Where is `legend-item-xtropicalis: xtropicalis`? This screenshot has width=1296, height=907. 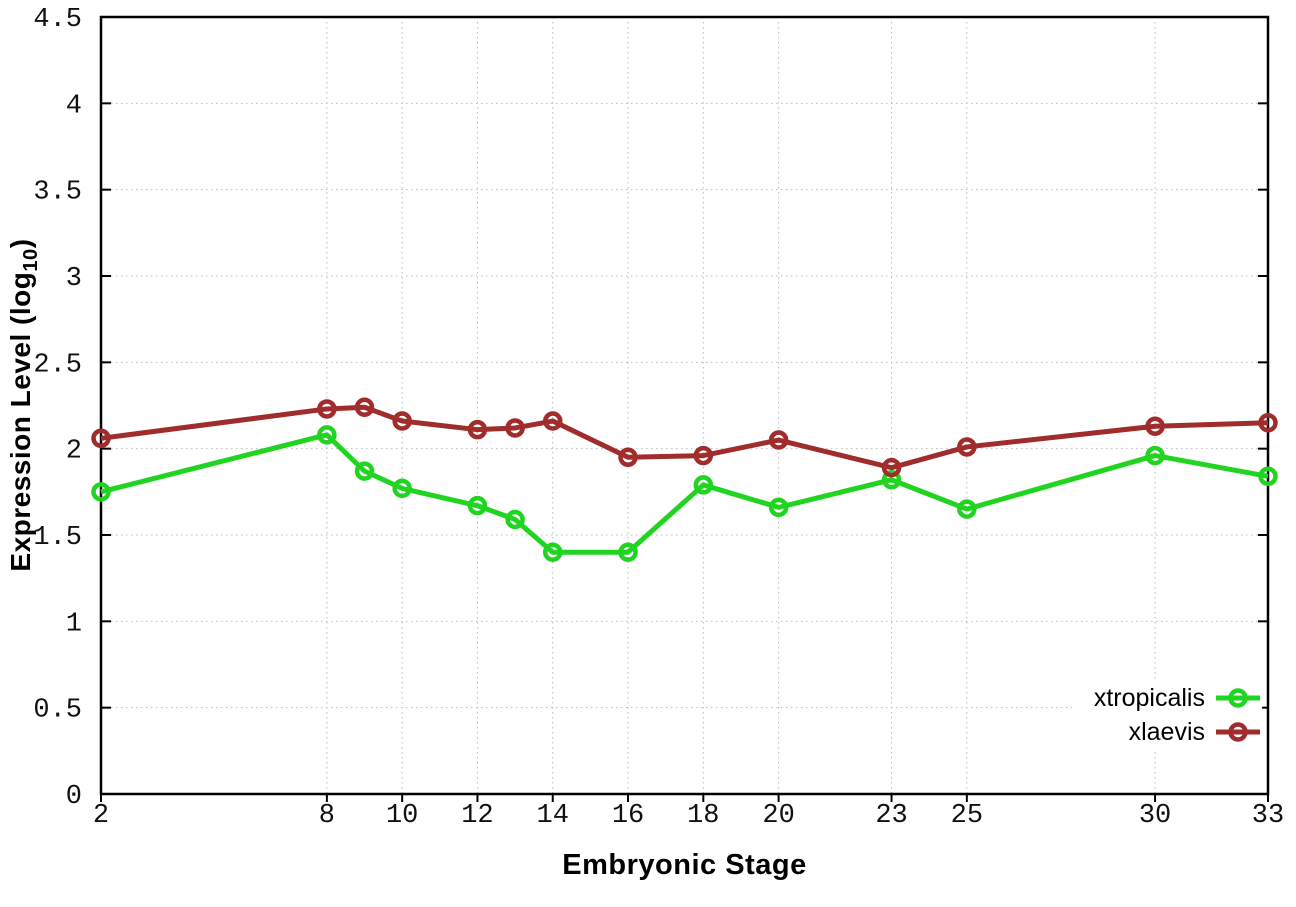 legend-item-xtropicalis: xtropicalis is located at coordinates (1167, 698).